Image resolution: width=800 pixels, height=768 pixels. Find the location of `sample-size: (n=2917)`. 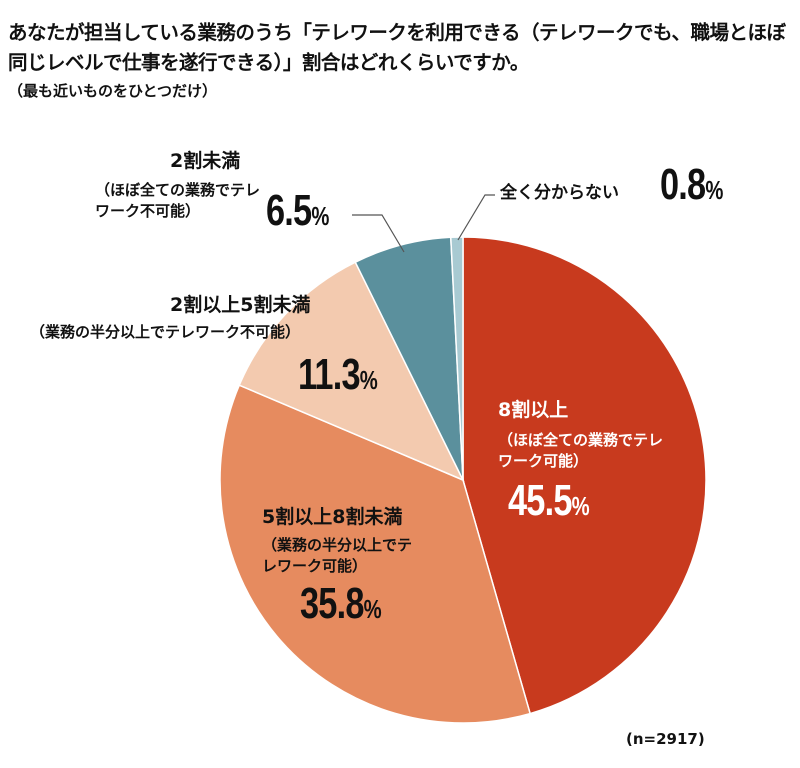

sample-size: (n=2917) is located at coordinates (665, 739).